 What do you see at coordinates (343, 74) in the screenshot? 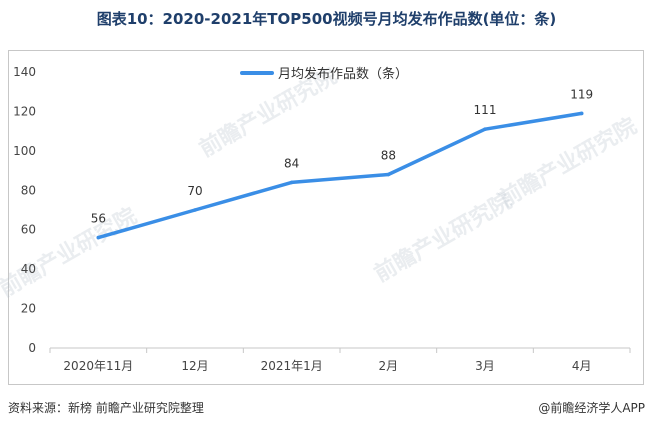
I see `legend-label: 月均发布作品数（条）` at bounding box center [343, 74].